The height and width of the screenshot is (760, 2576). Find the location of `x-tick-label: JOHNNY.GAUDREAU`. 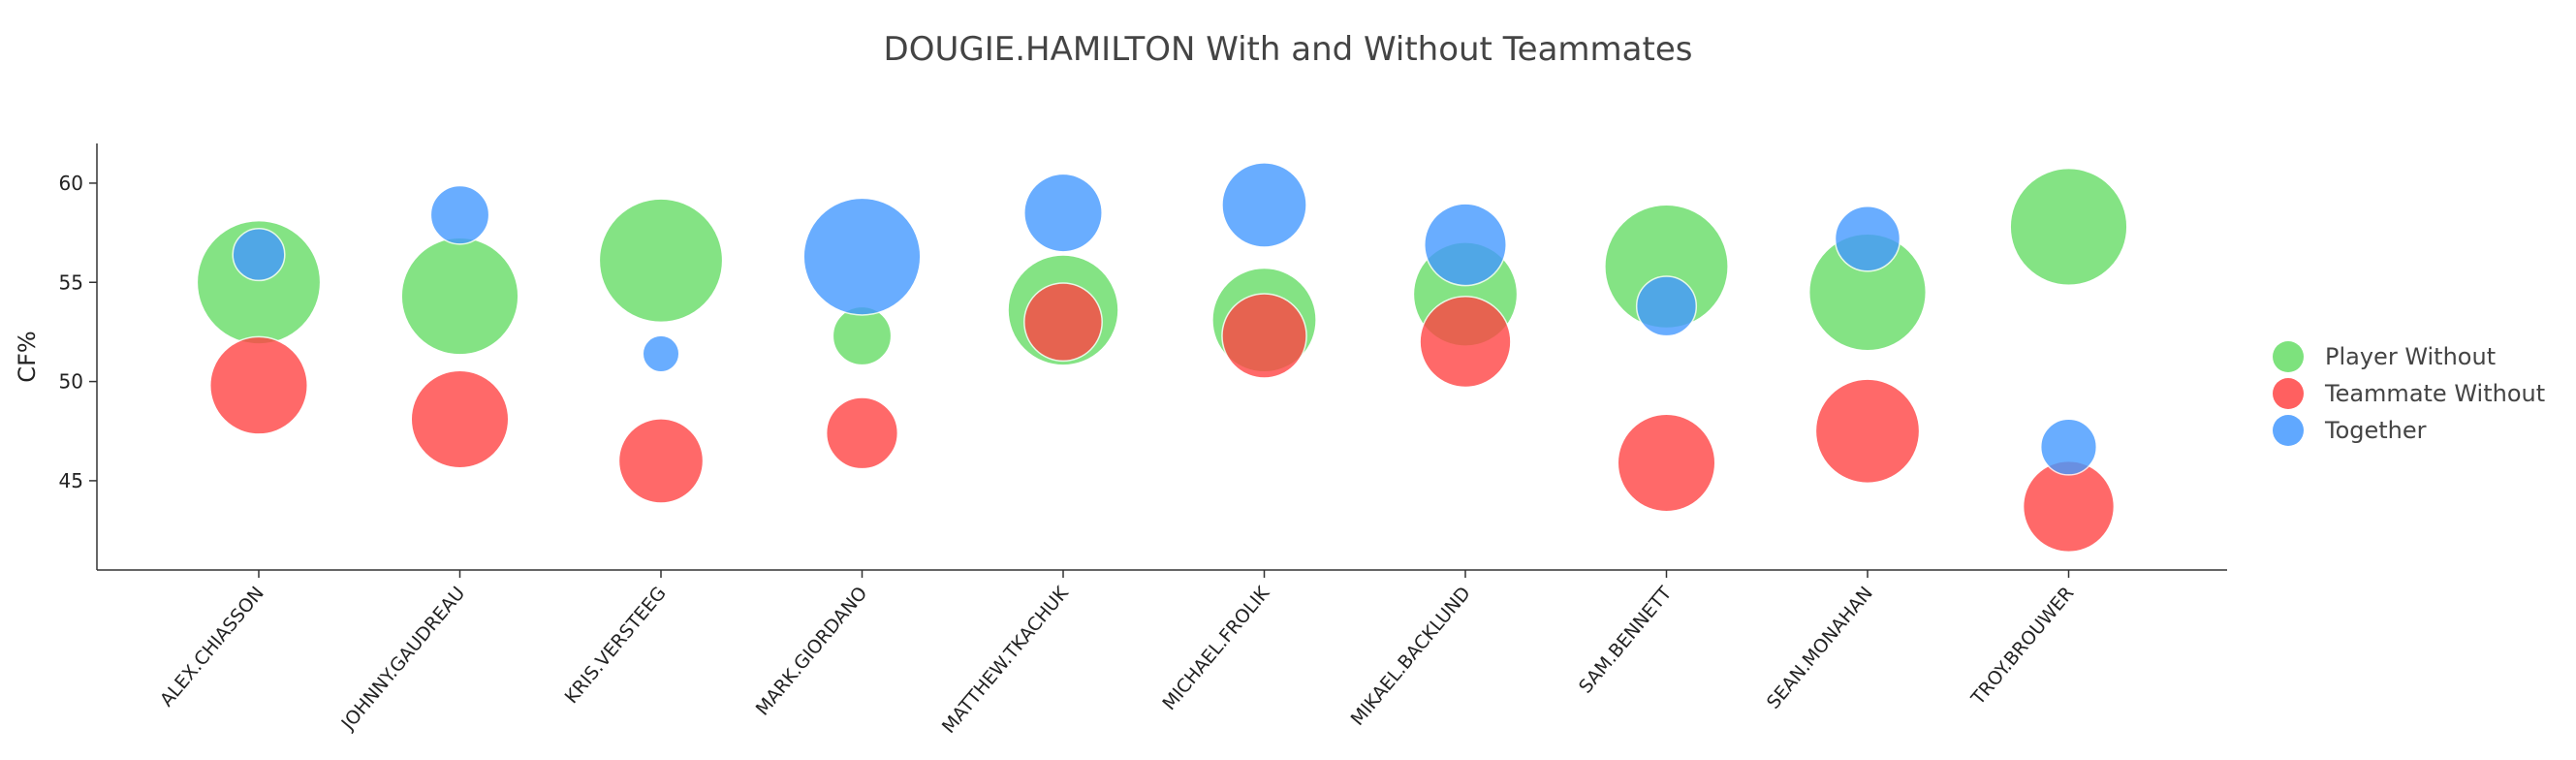

x-tick-label: JOHNNY.GAUDREAU is located at coordinates (403, 659).